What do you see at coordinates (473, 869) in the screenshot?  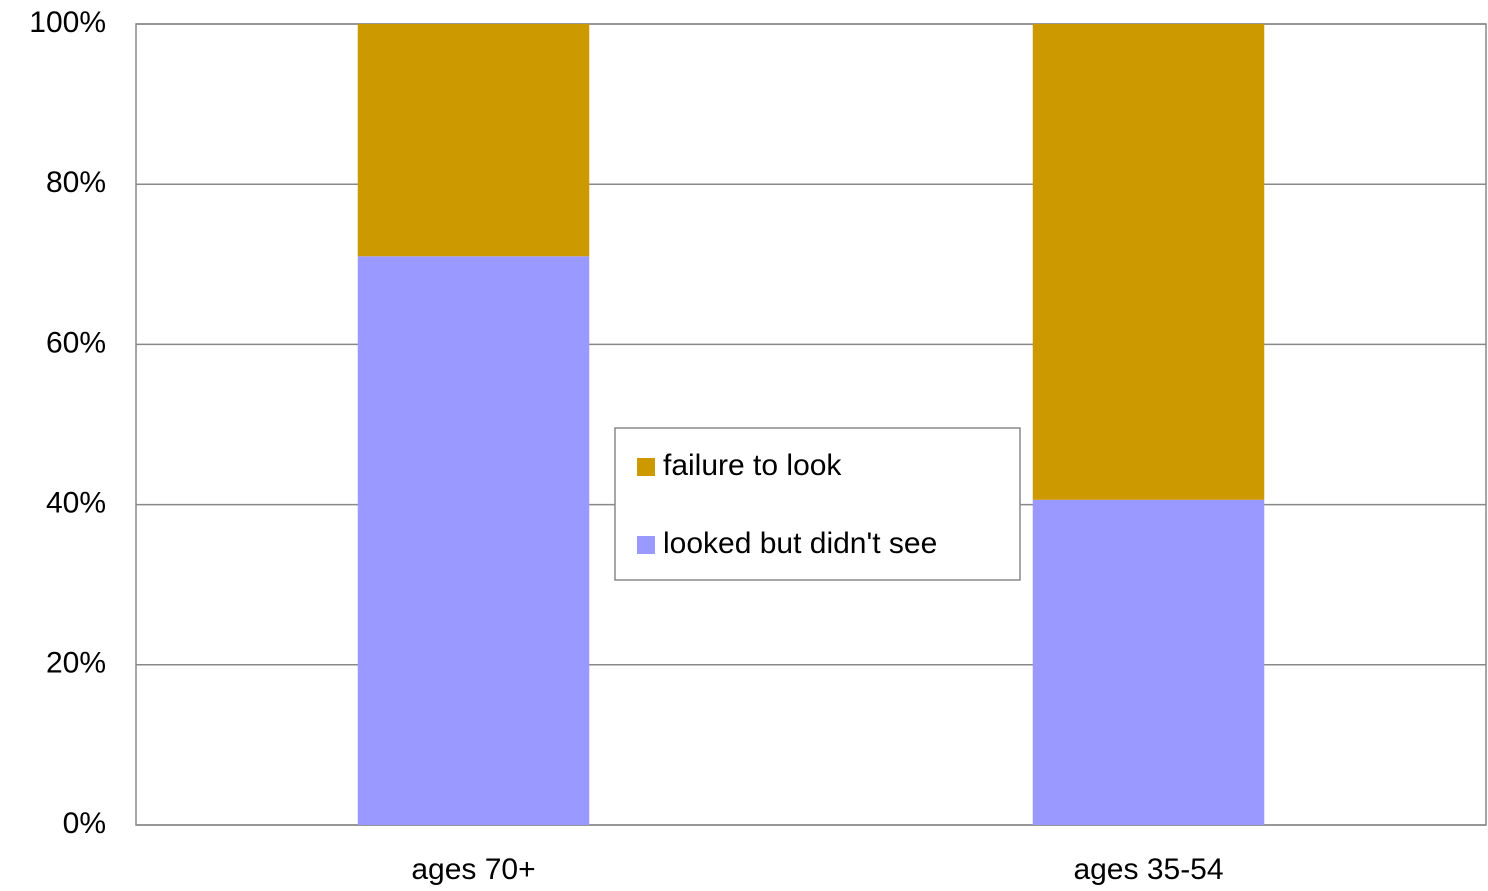 I see `x-tick-label: ages 70+` at bounding box center [473, 869].